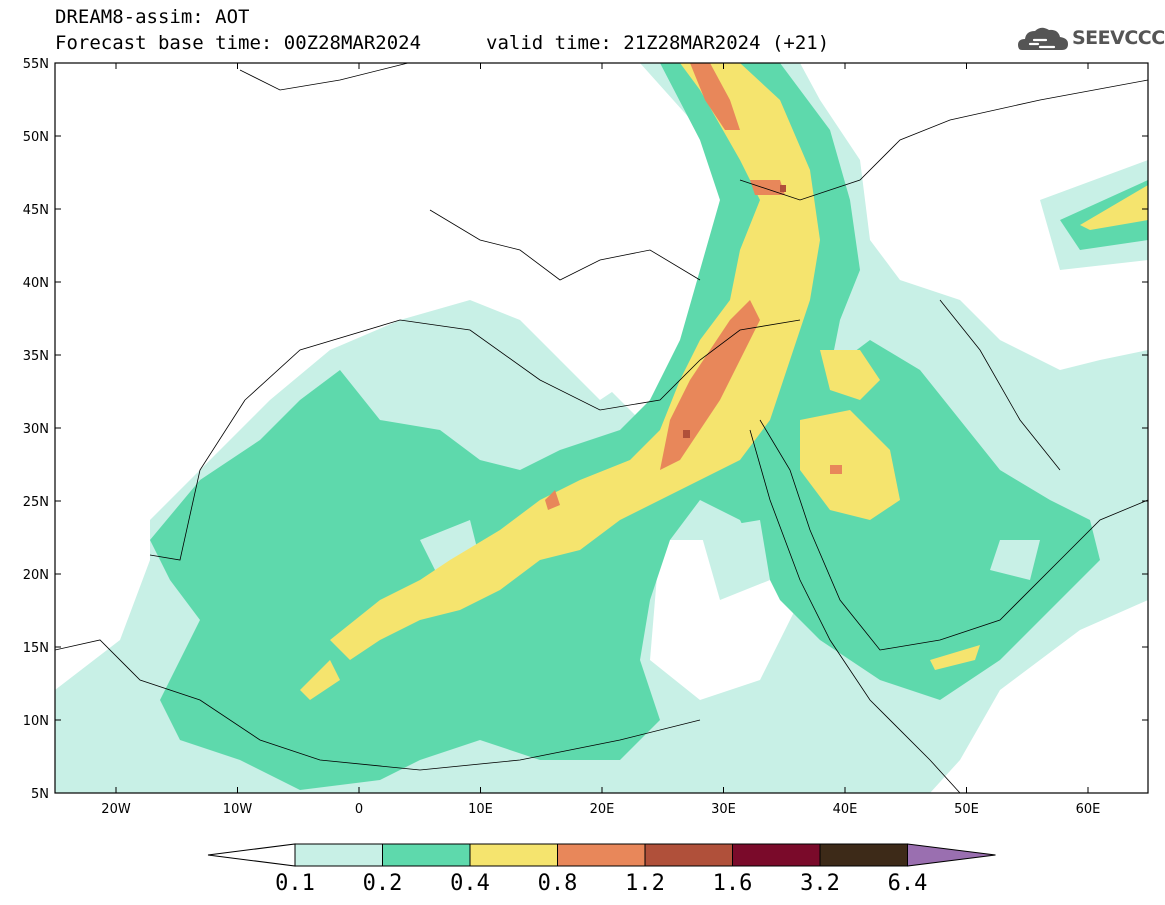 Image resolution: width=1165 pixels, height=905 pixels. I want to click on logo-text: SEEVCCC, so click(1118, 38).